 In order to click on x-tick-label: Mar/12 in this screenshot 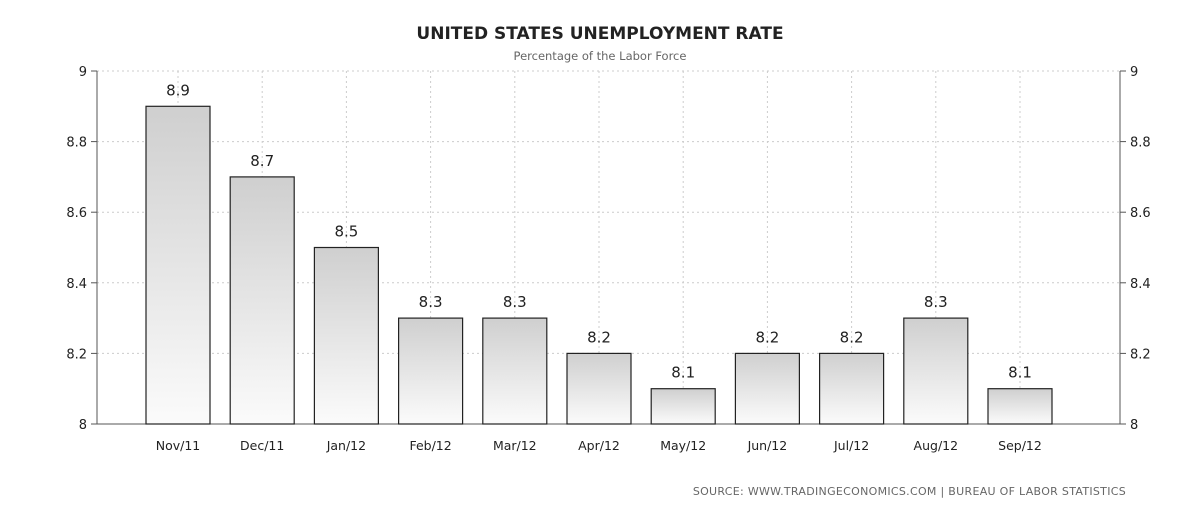, I will do `click(515, 445)`.